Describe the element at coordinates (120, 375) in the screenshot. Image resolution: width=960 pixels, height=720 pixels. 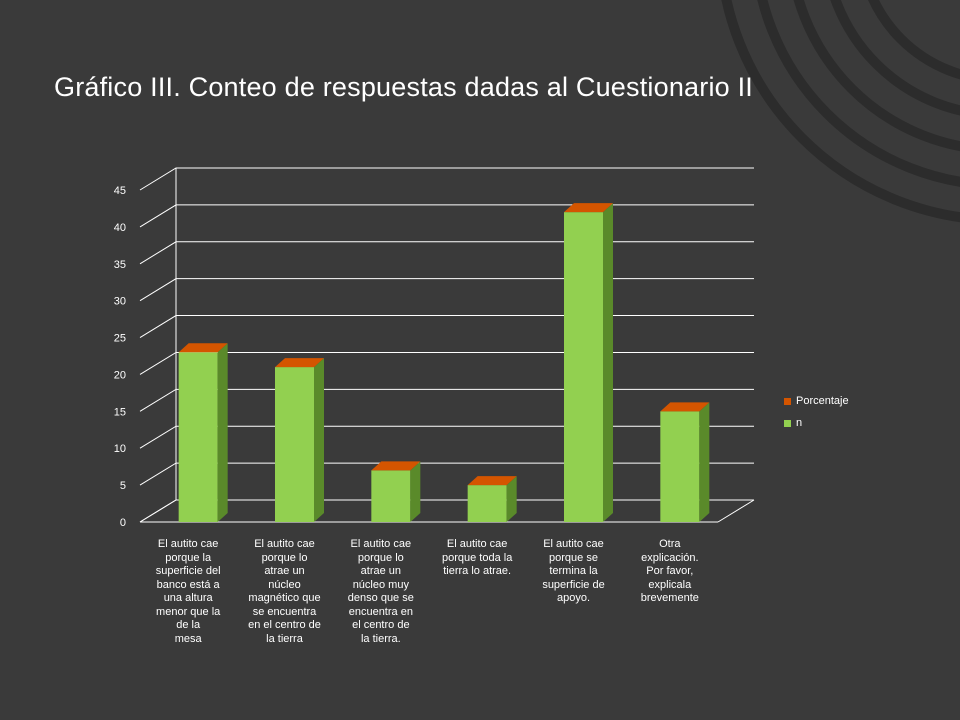
I see `y-tick-label: 20` at that location.